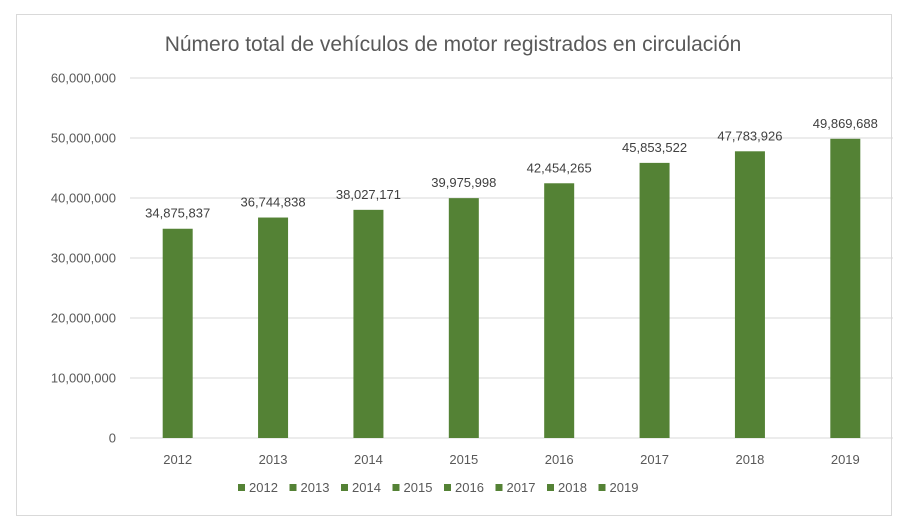 This screenshot has width=905, height=527. Describe the element at coordinates (241, 487) in the screenshot. I see `legend-swatch-2012` at that location.